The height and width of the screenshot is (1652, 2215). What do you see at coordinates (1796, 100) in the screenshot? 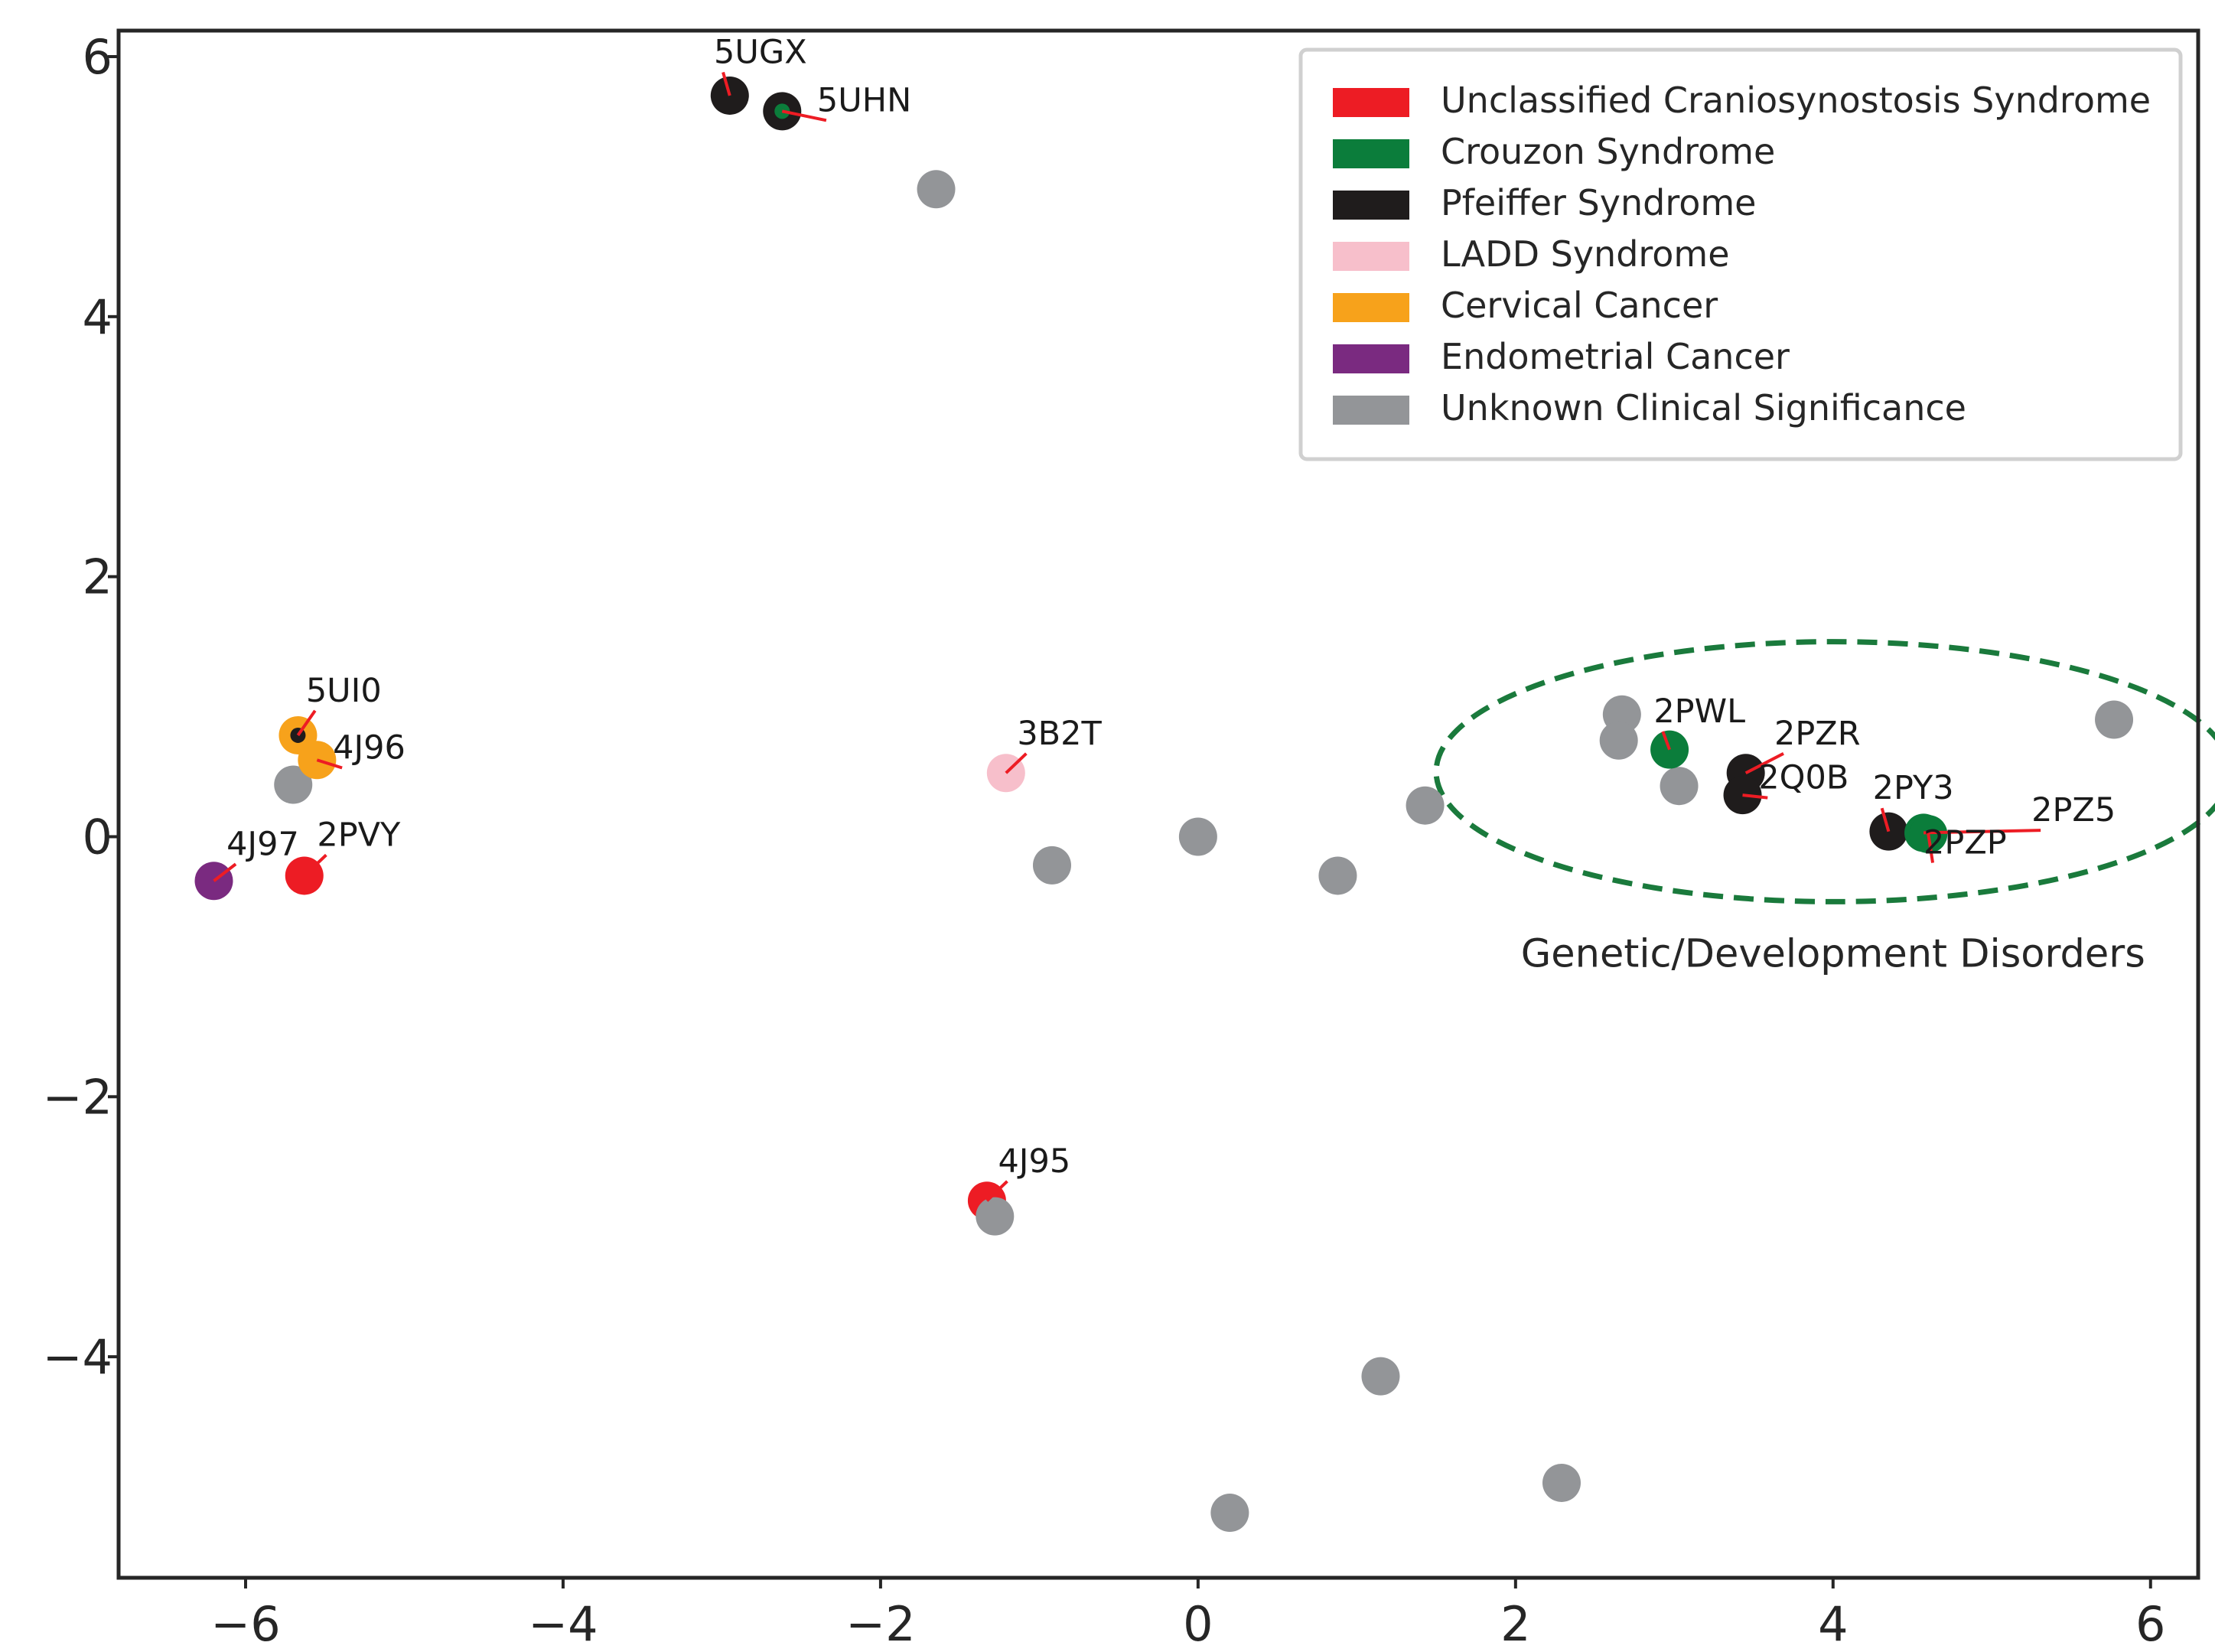
I see `legend-label-ucs: Unclassified Craniosynostosis Syndrome` at bounding box center [1796, 100].